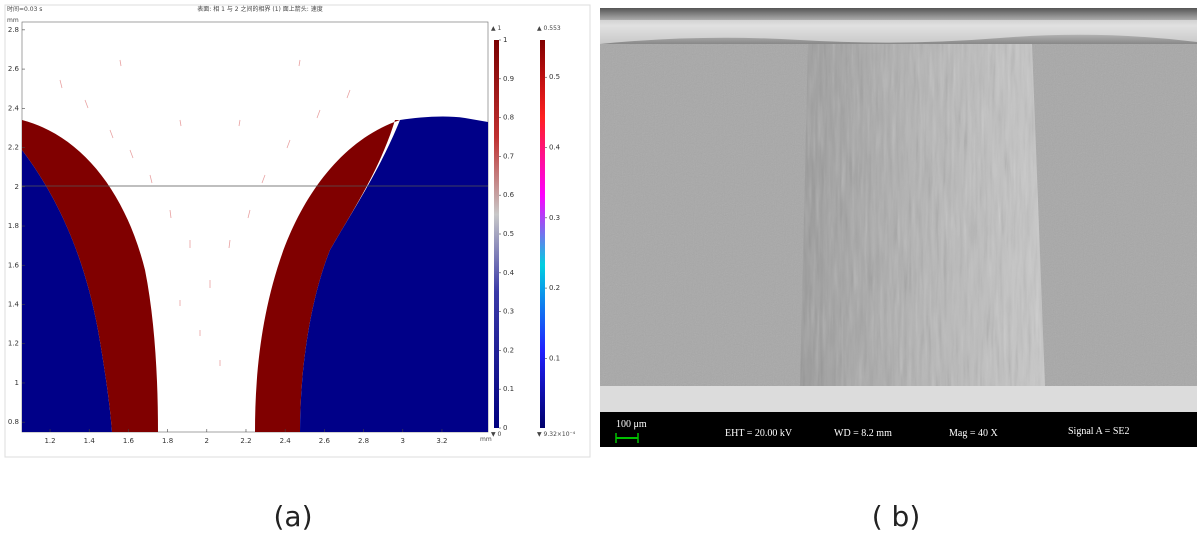 The width and height of the screenshot is (1200, 540). Describe the element at coordinates (508, 79) in the screenshot. I see `colorbar-tick-label: 0.9` at that location.